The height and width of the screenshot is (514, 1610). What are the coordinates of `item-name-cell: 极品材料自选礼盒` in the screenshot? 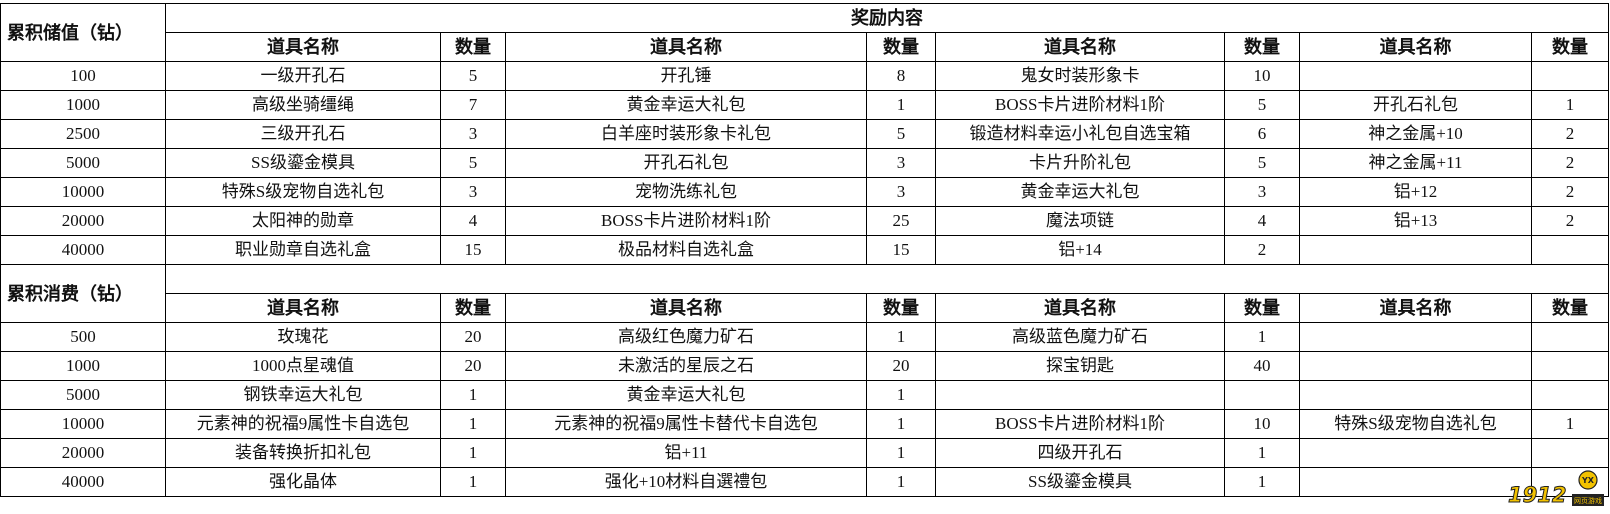 It's located at (686, 250).